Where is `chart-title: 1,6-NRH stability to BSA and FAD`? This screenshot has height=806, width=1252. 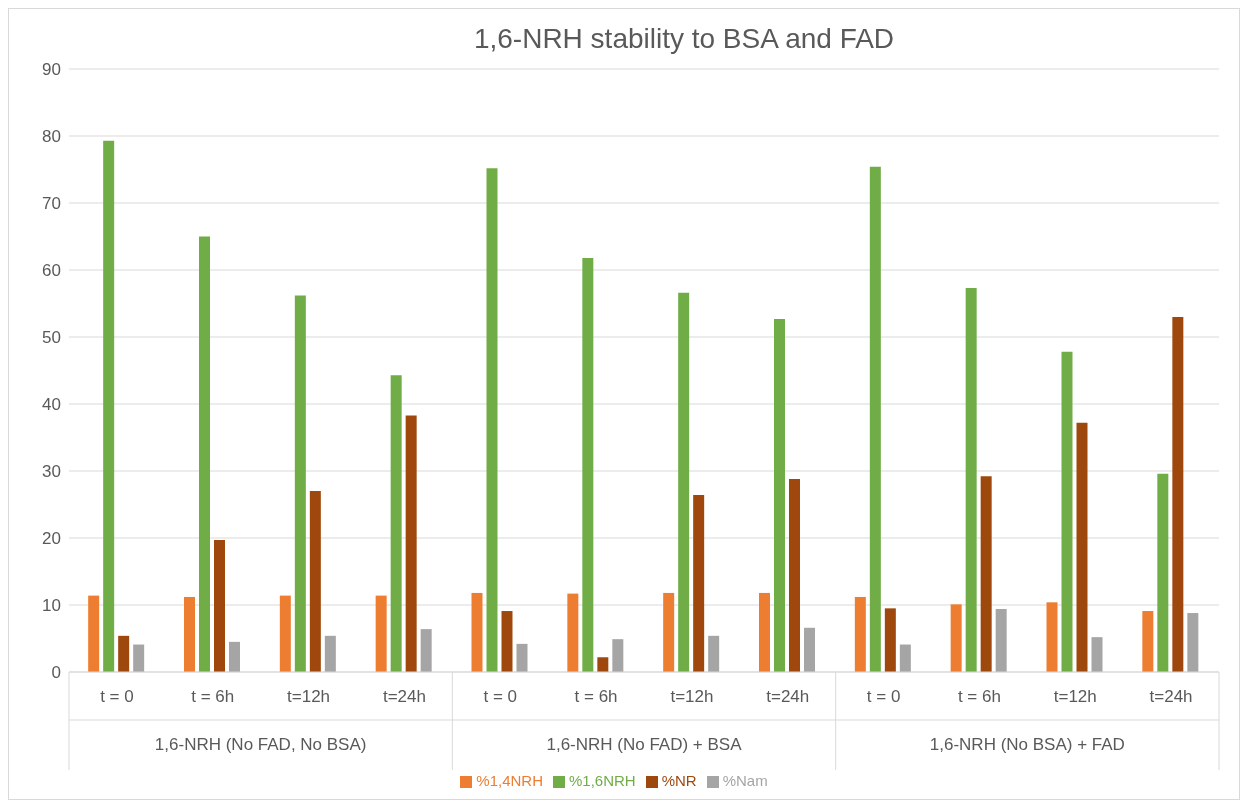
chart-title: 1,6-NRH stability to BSA and FAD is located at coordinates (684, 39).